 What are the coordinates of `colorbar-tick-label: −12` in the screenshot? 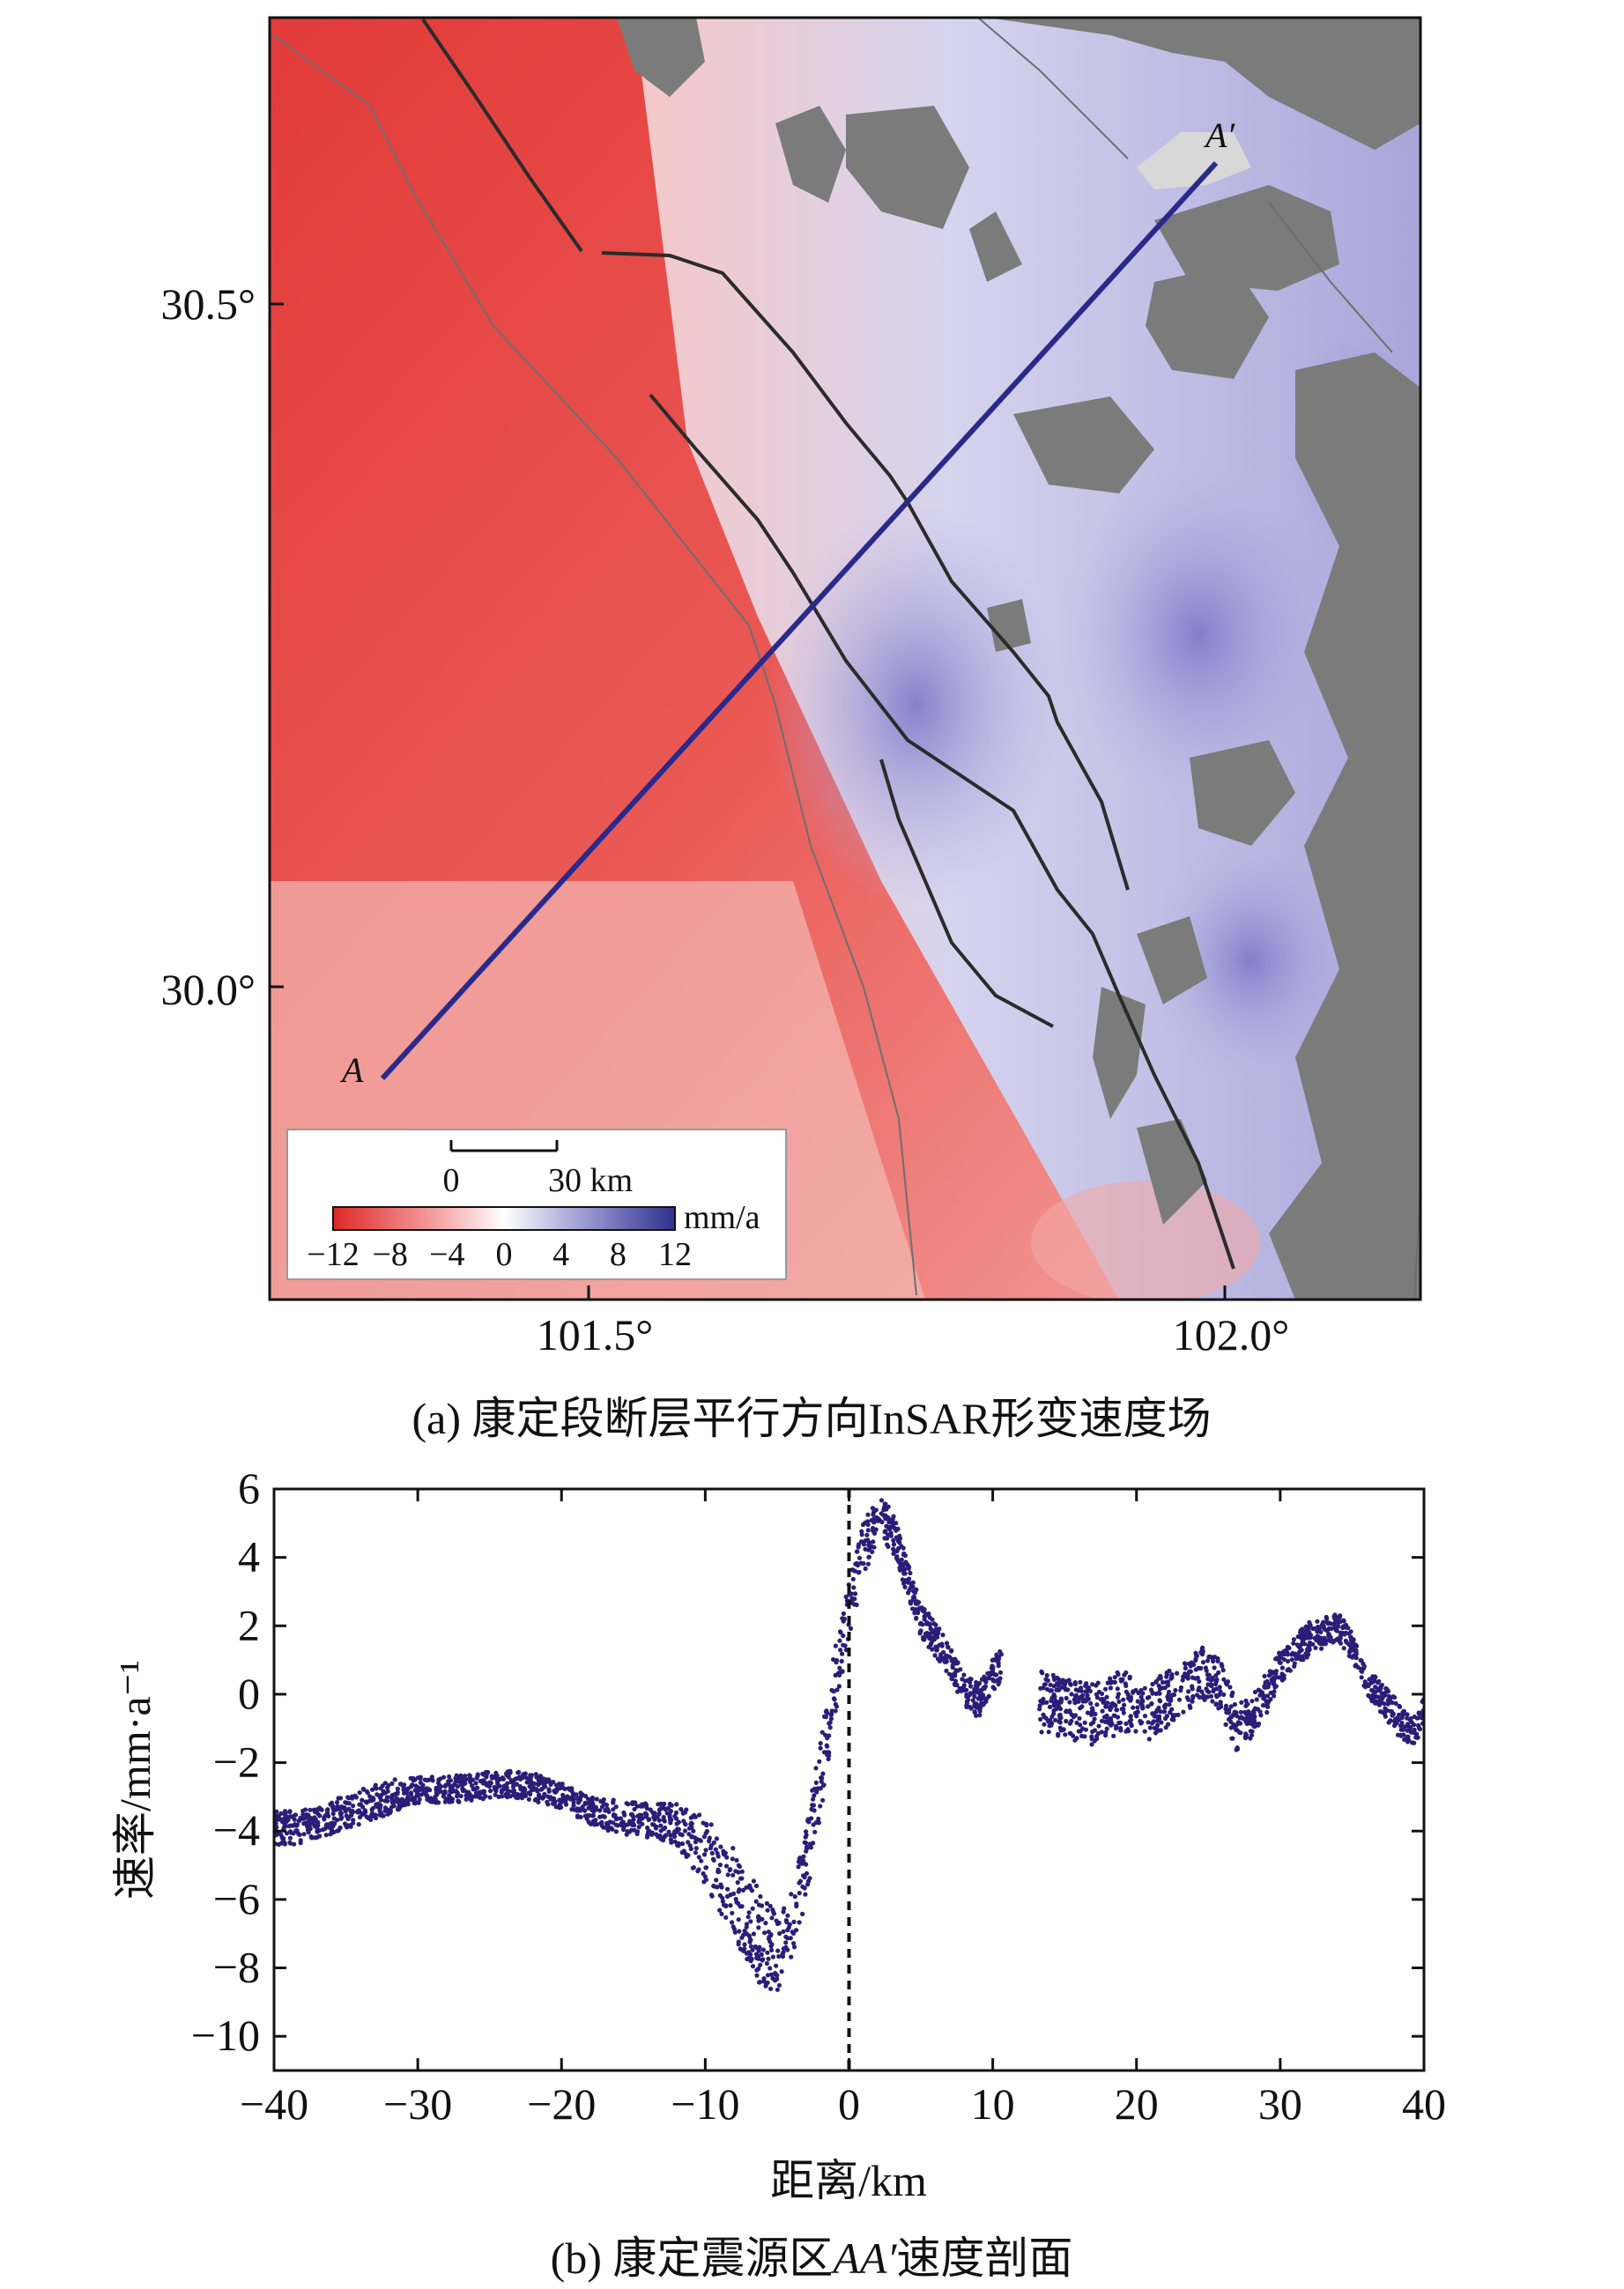 It's located at (333, 1254).